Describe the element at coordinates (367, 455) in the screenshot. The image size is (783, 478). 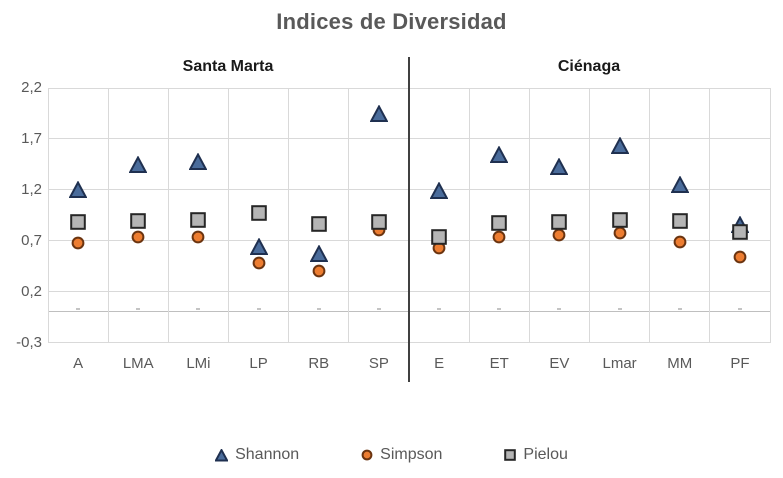
I see `circle-icon` at that location.